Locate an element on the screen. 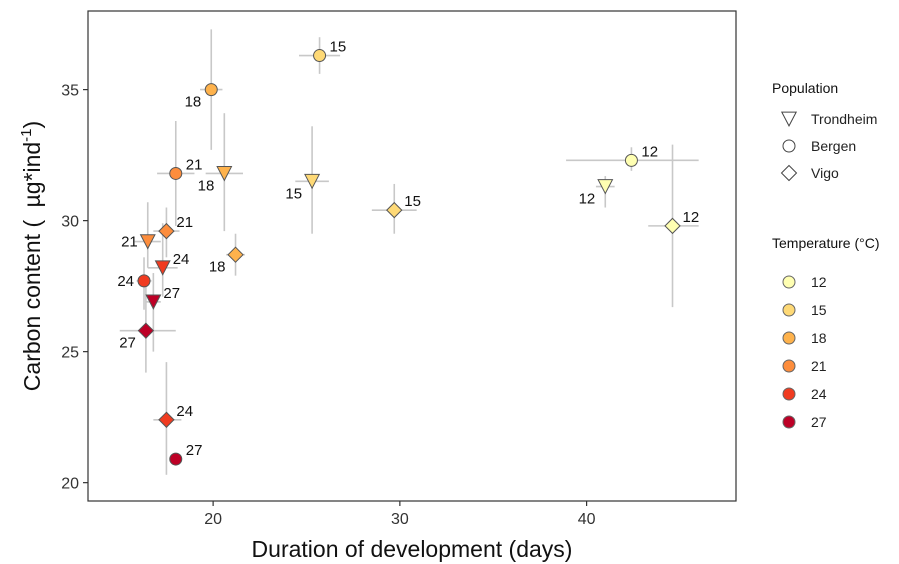 The width and height of the screenshot is (899, 564). y-tick-label: 35 is located at coordinates (70, 91).